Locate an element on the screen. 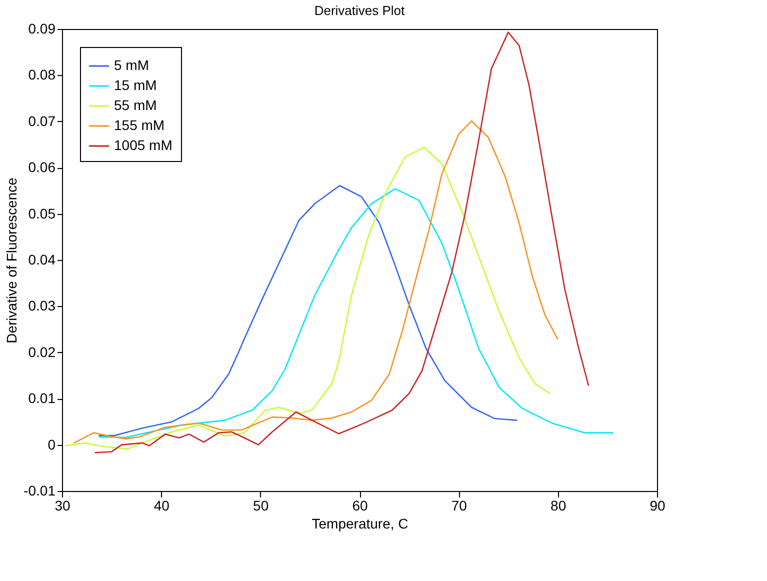 The image size is (767, 581). y-tick-label: 0.02 is located at coordinates (42, 352).